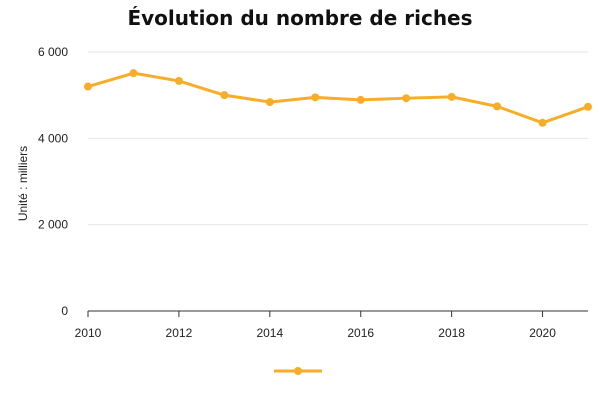  What do you see at coordinates (133, 73) in the screenshot?
I see `data-point-2011` at bounding box center [133, 73].